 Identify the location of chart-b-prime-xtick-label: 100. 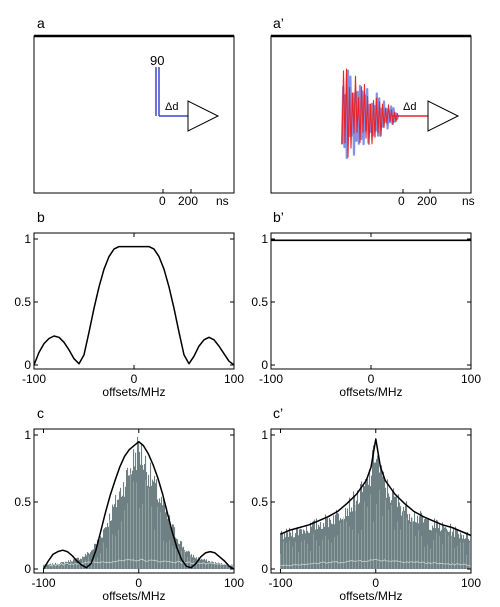
(471, 379).